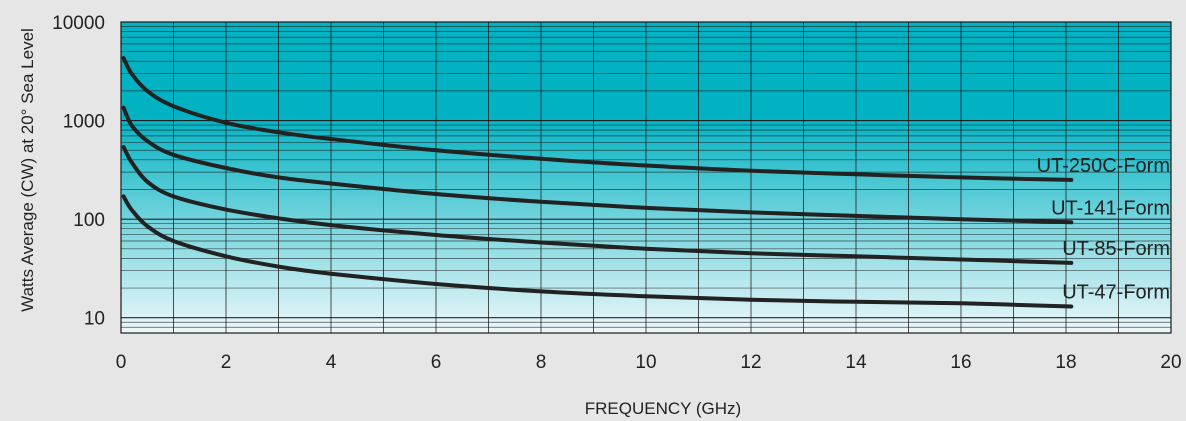  What do you see at coordinates (84, 122) in the screenshot?
I see `y-tick-label: 1000` at bounding box center [84, 122].